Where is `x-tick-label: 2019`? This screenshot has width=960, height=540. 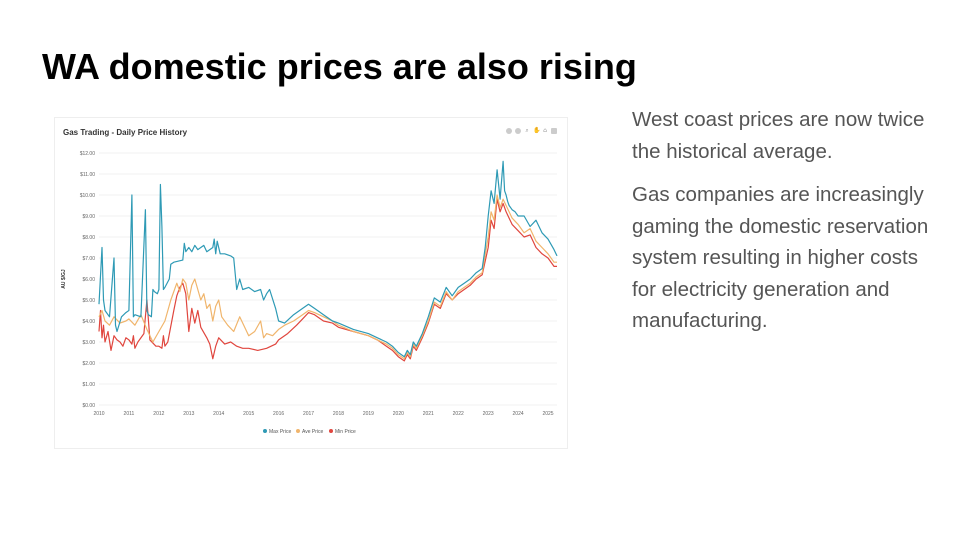
x-tick-label: 2019 is located at coordinates (368, 414).